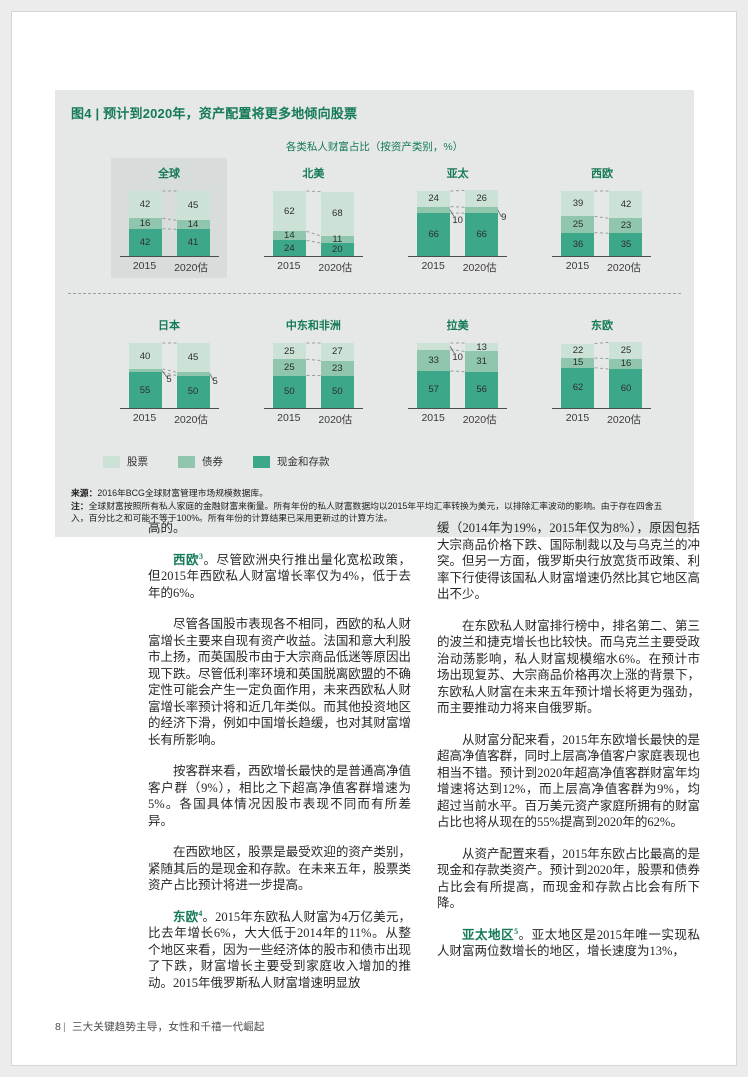  I want to click on bar: 33 57, so click(434, 375).